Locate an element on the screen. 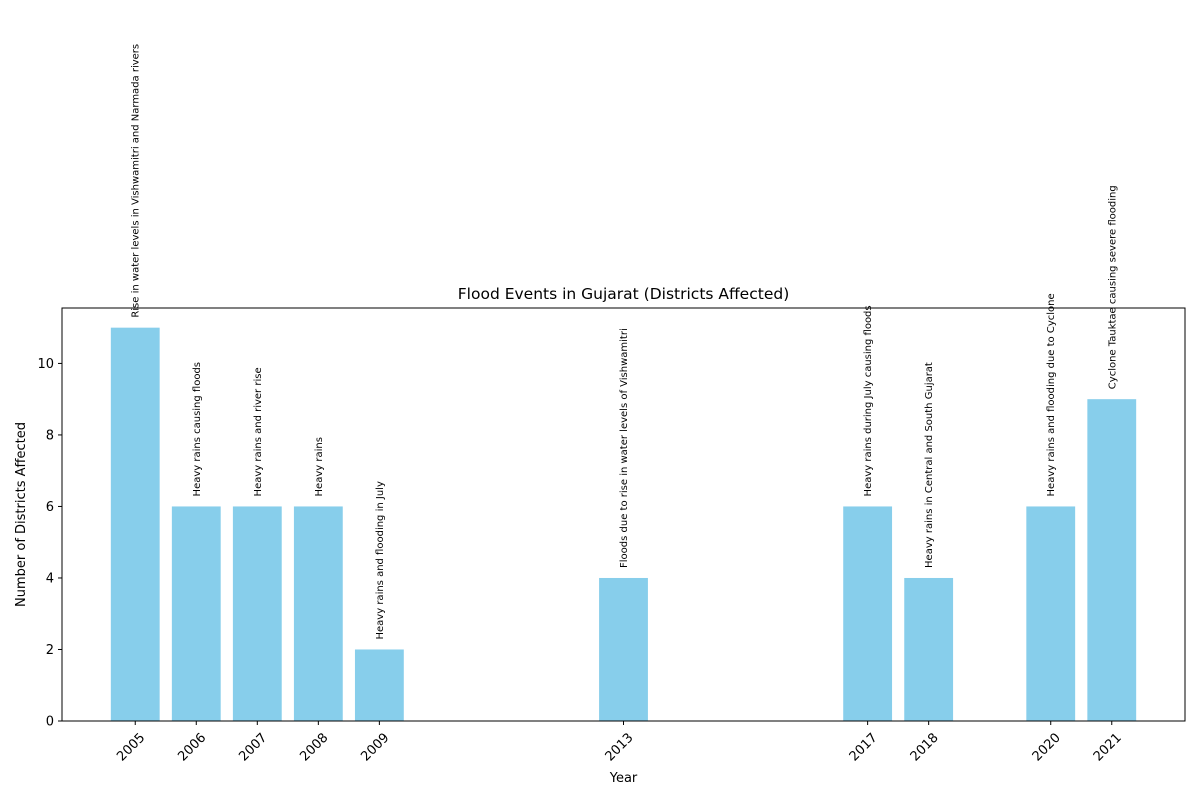 Image resolution: width=1200 pixels, height=800 pixels. x-tick-label-2017: 2017 is located at coordinates (864, 747).